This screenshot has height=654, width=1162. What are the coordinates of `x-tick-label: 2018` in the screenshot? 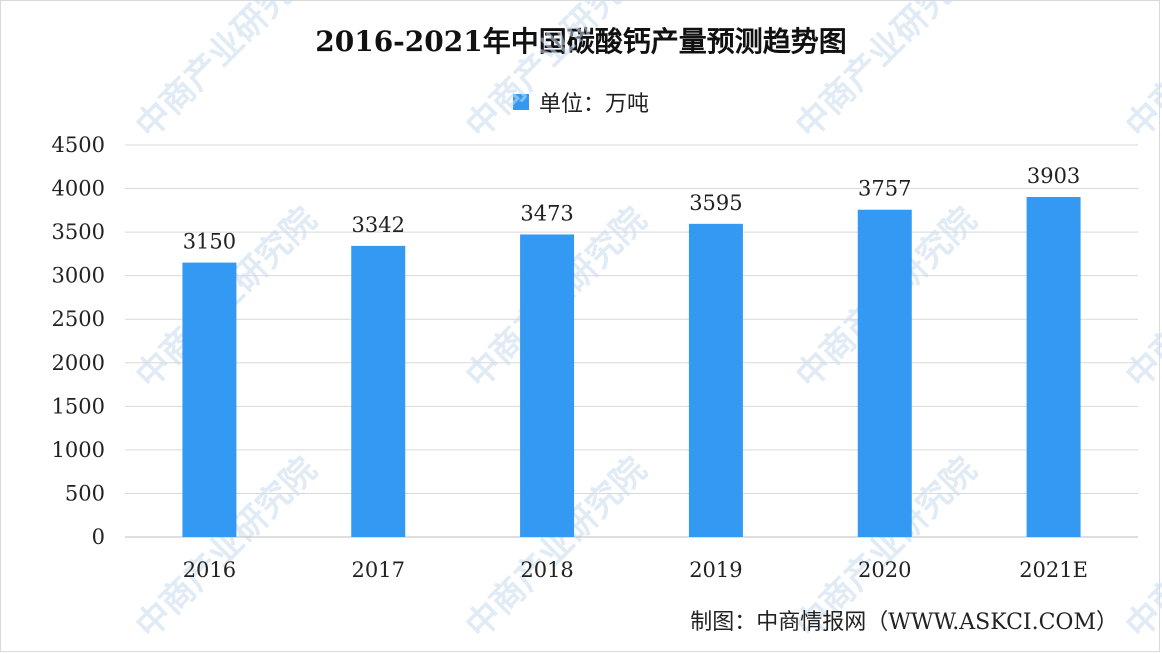 It's located at (546, 570).